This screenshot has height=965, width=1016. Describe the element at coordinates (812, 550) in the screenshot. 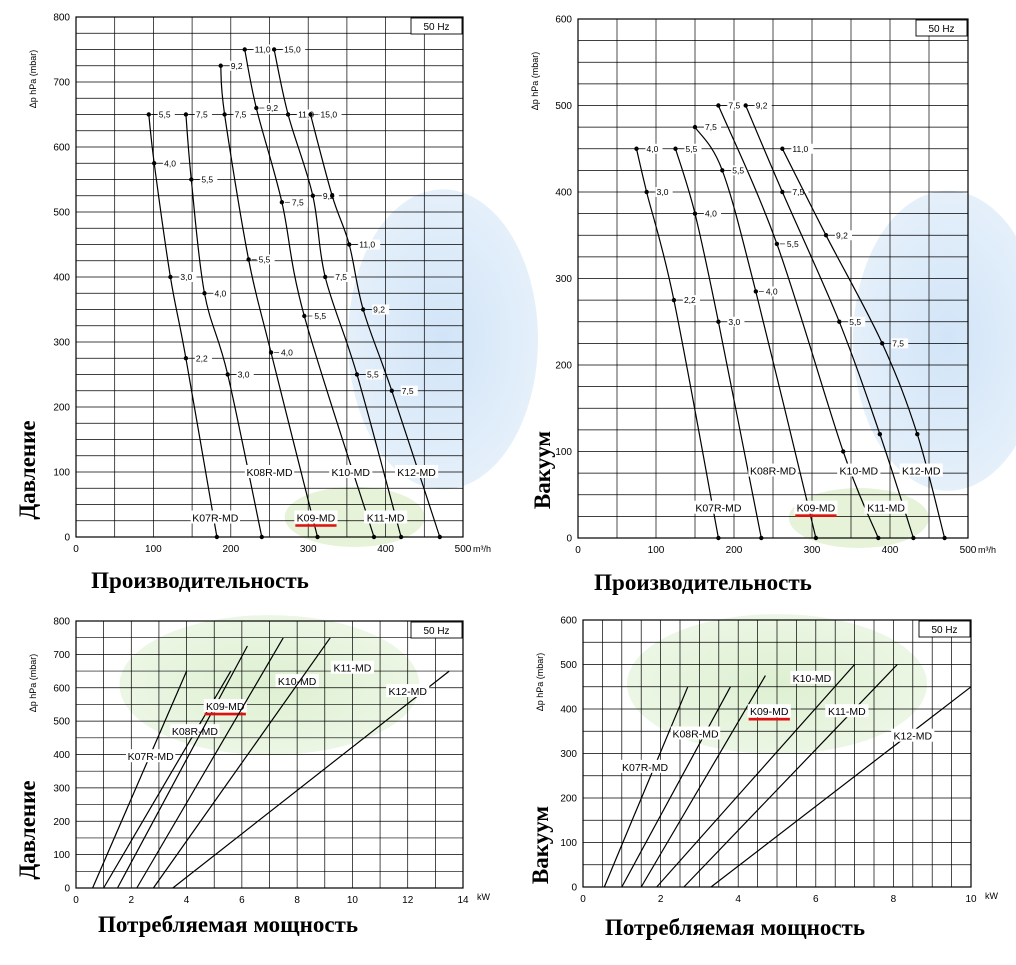

I see `x-tick-label: 300` at that location.